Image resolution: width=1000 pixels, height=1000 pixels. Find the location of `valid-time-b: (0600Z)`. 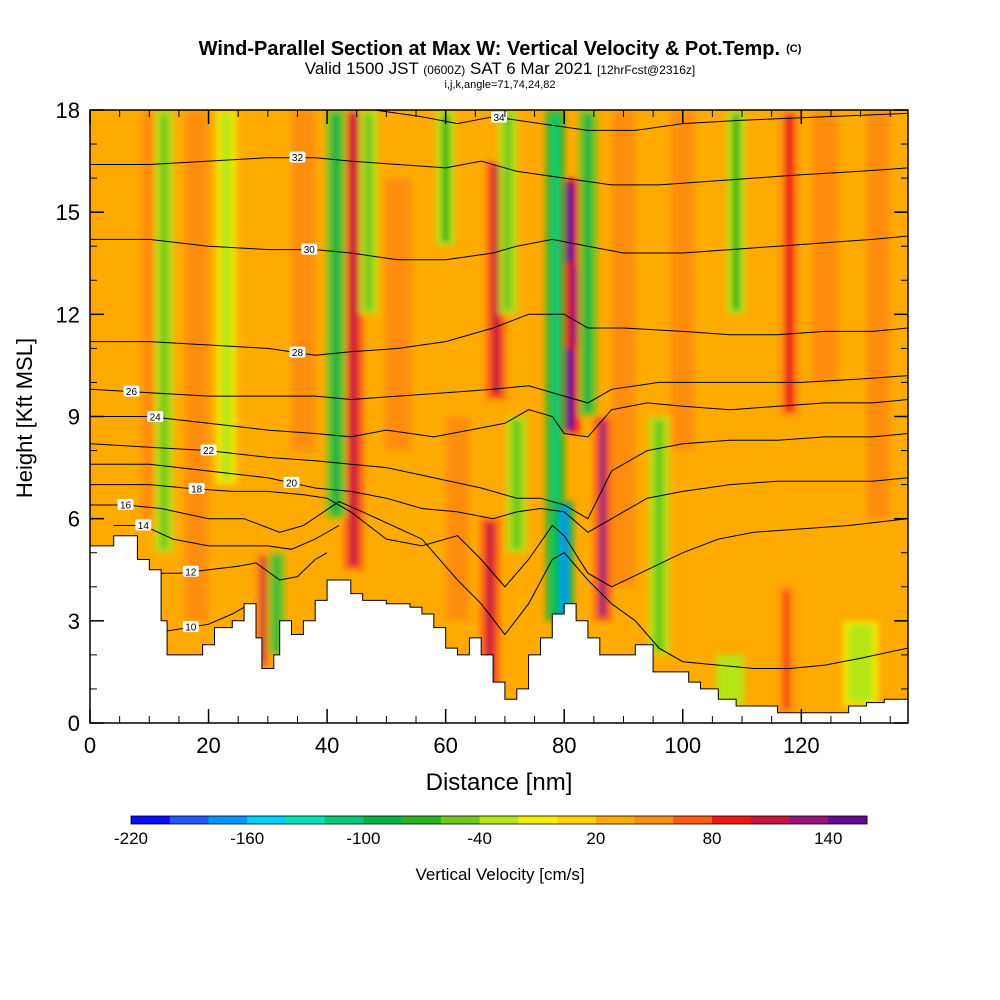

valid-time-b: (0600Z) is located at coordinates (444, 70).